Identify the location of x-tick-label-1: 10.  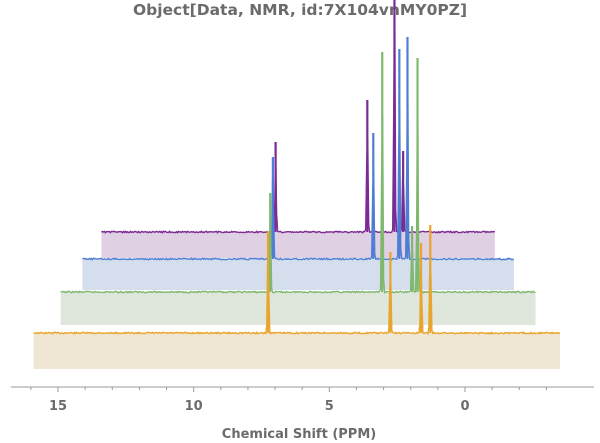
(194, 406).